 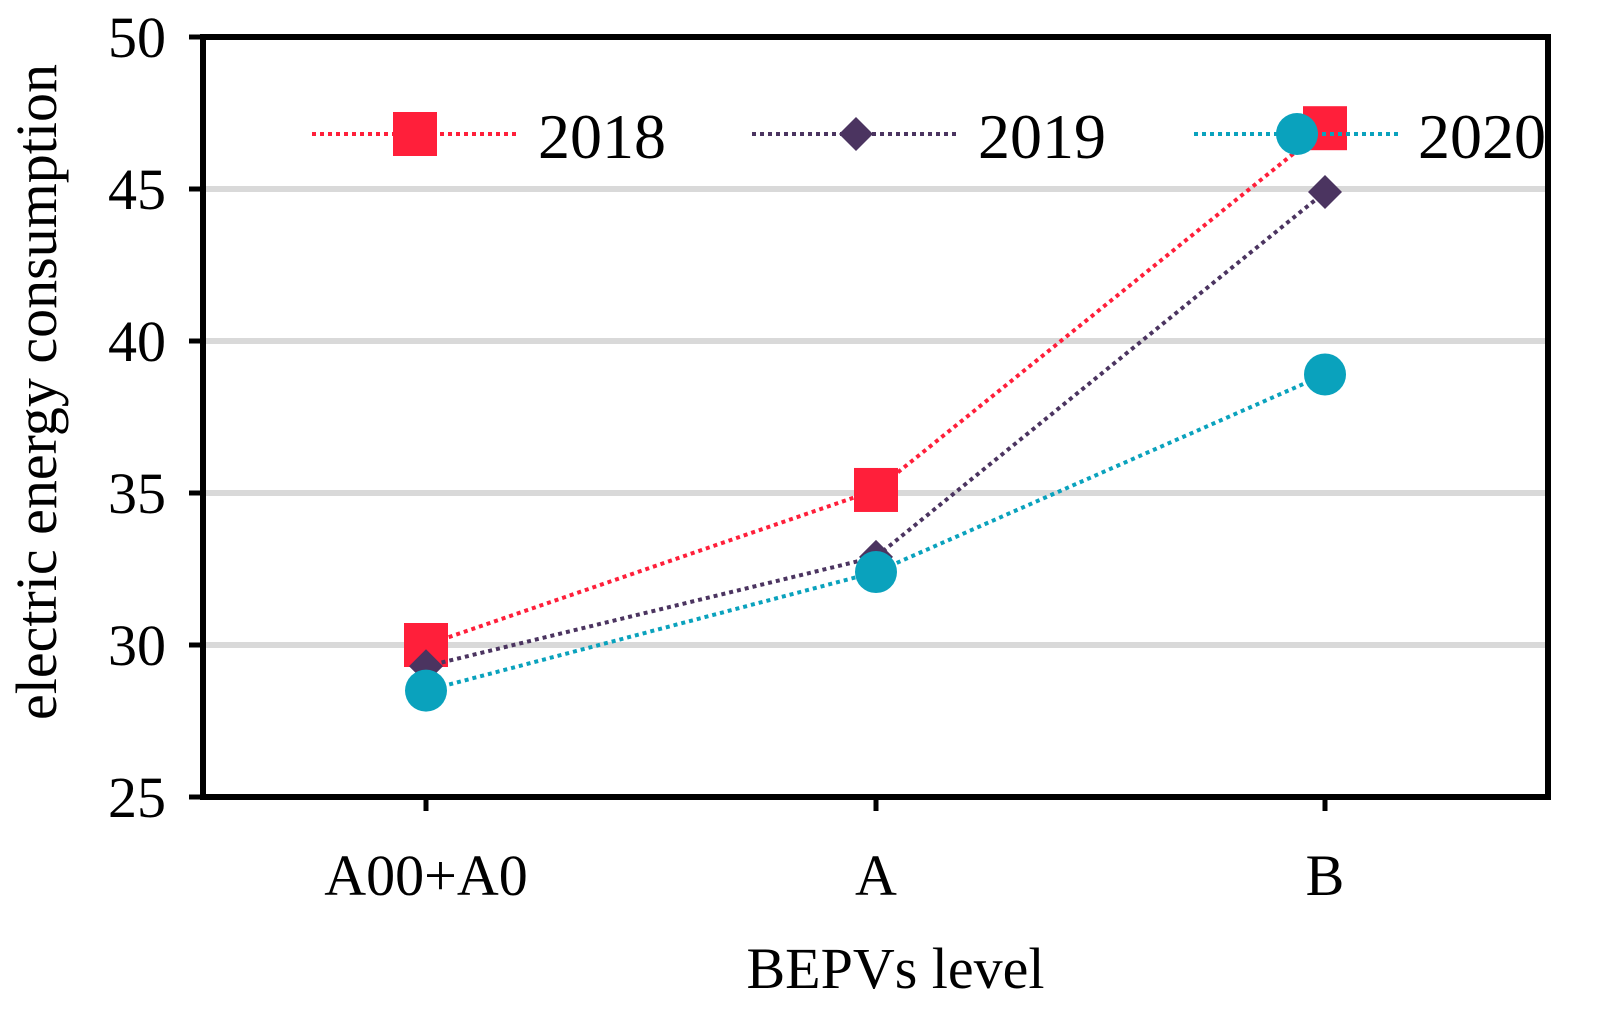 What do you see at coordinates (1042, 136) in the screenshot?
I see `legend-label: 2019` at bounding box center [1042, 136].